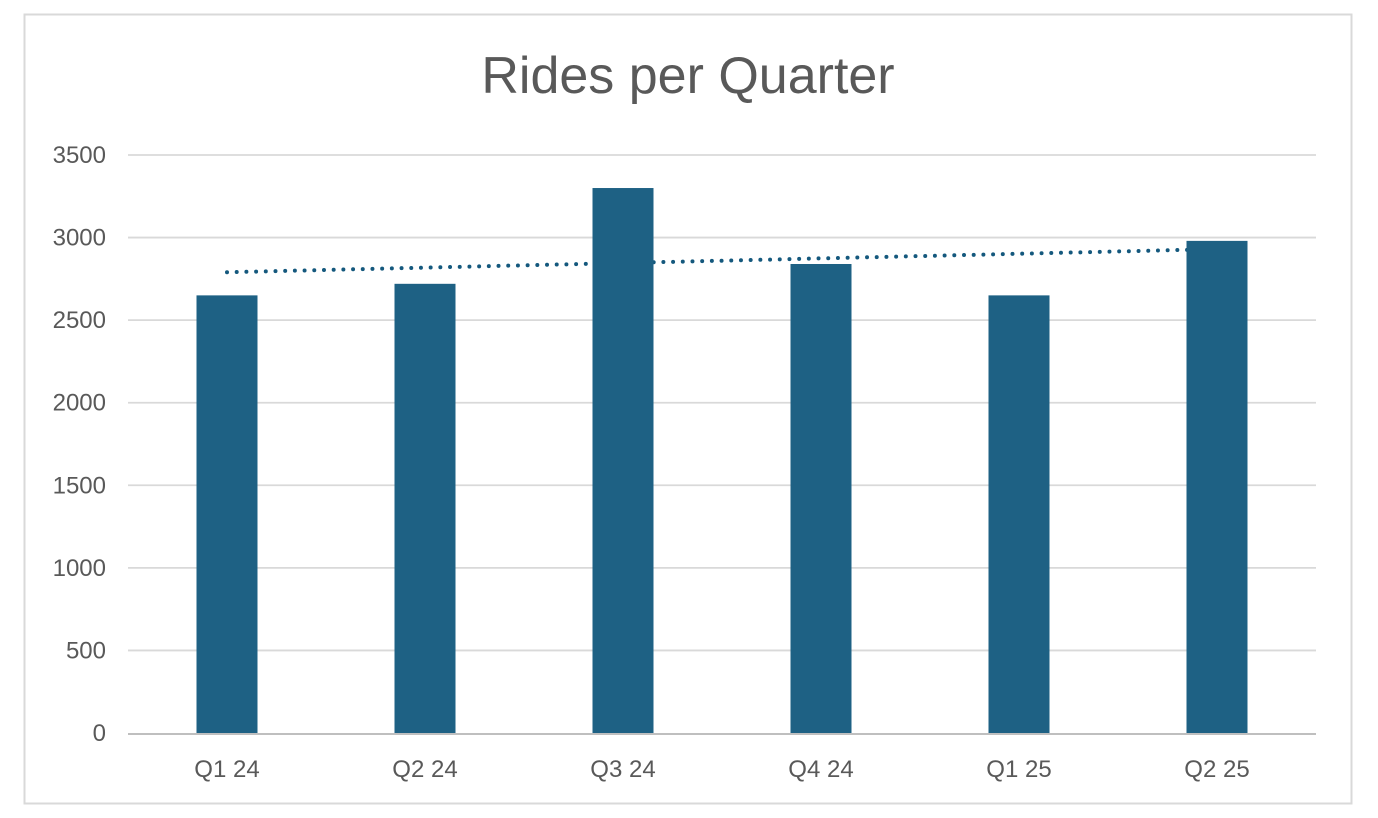  What do you see at coordinates (687, 76) in the screenshot?
I see `chart-title: Rides per Quarter` at bounding box center [687, 76].